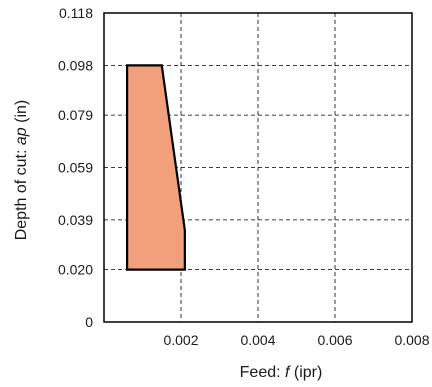  I want to click on y-tick-label: 0.059, so click(75, 168).